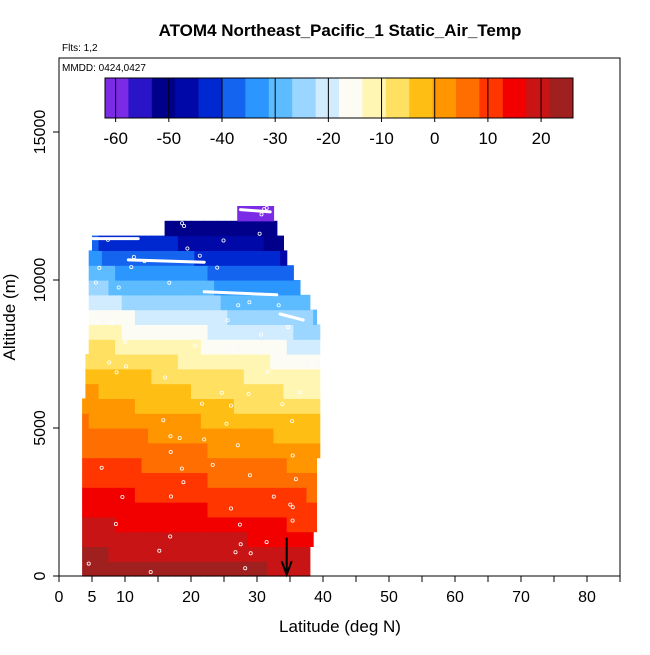 This screenshot has height=655, width=650. What do you see at coordinates (328, 138) in the screenshot?
I see `colorbar-tick-label: -20` at bounding box center [328, 138].